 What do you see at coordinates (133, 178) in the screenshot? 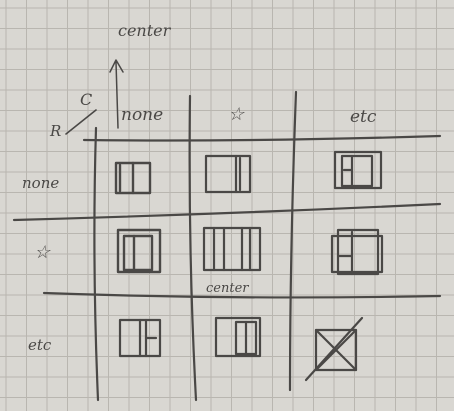
I see `cell-none-none-window-sketch` at bounding box center [133, 178].